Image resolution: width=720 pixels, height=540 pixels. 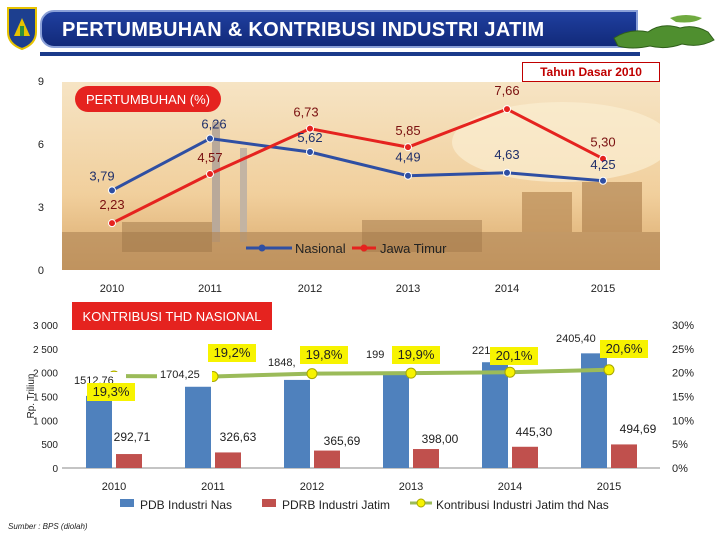 I want to click on bar-x-tick: 2013, so click(x=411, y=487).